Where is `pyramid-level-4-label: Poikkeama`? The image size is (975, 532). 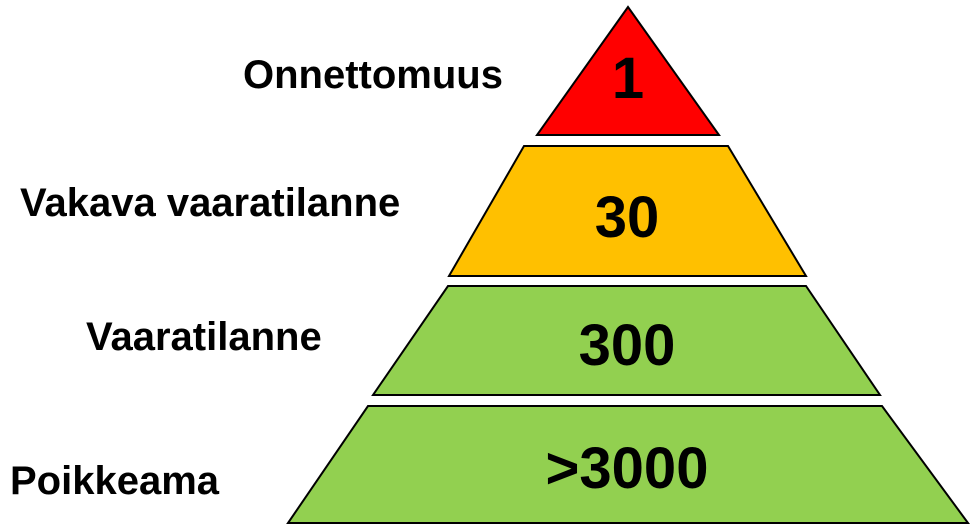
pyramid-level-4-label: Poikkeama is located at coordinates (115, 481).